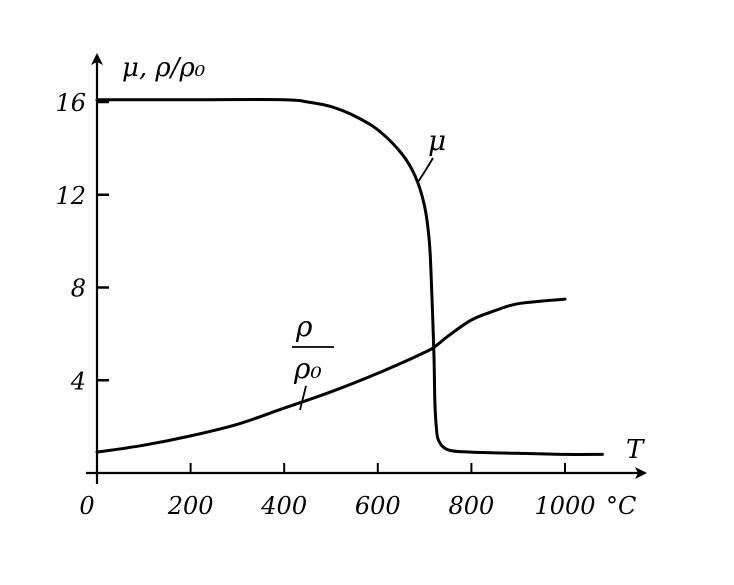 This screenshot has width=734, height=585. Describe the element at coordinates (425, 170) in the screenshot. I see `series-label-mu-leader` at that location.